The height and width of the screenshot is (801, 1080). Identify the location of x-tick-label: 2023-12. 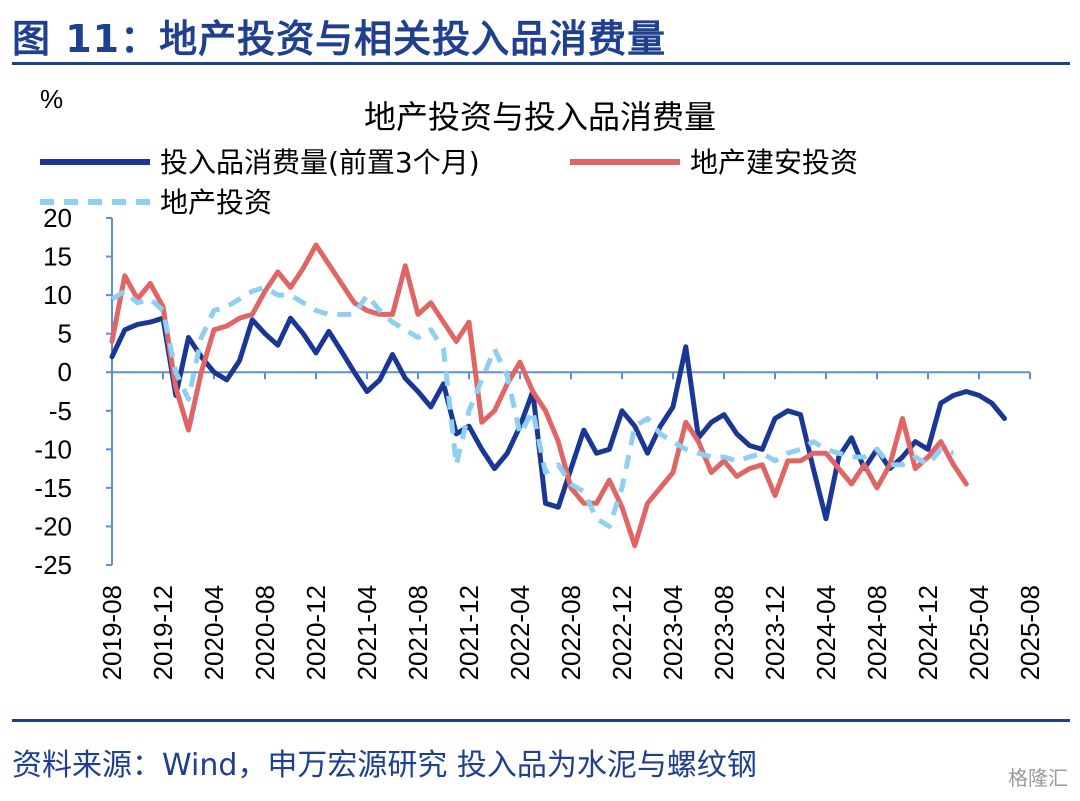
(775, 632).